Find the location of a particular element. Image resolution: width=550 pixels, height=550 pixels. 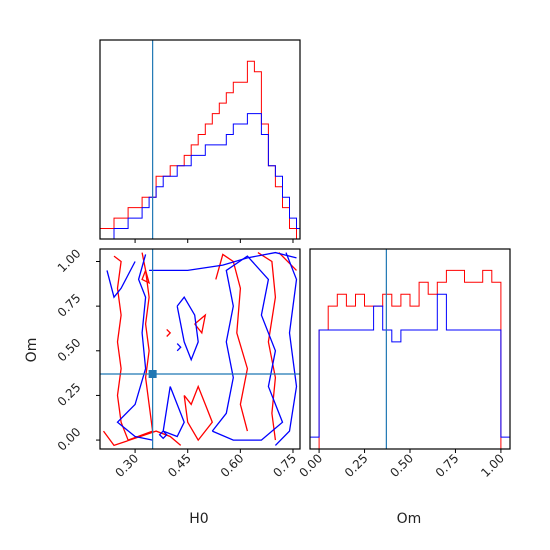

contour-y-tick-label: 0.25 is located at coordinates (69, 394).